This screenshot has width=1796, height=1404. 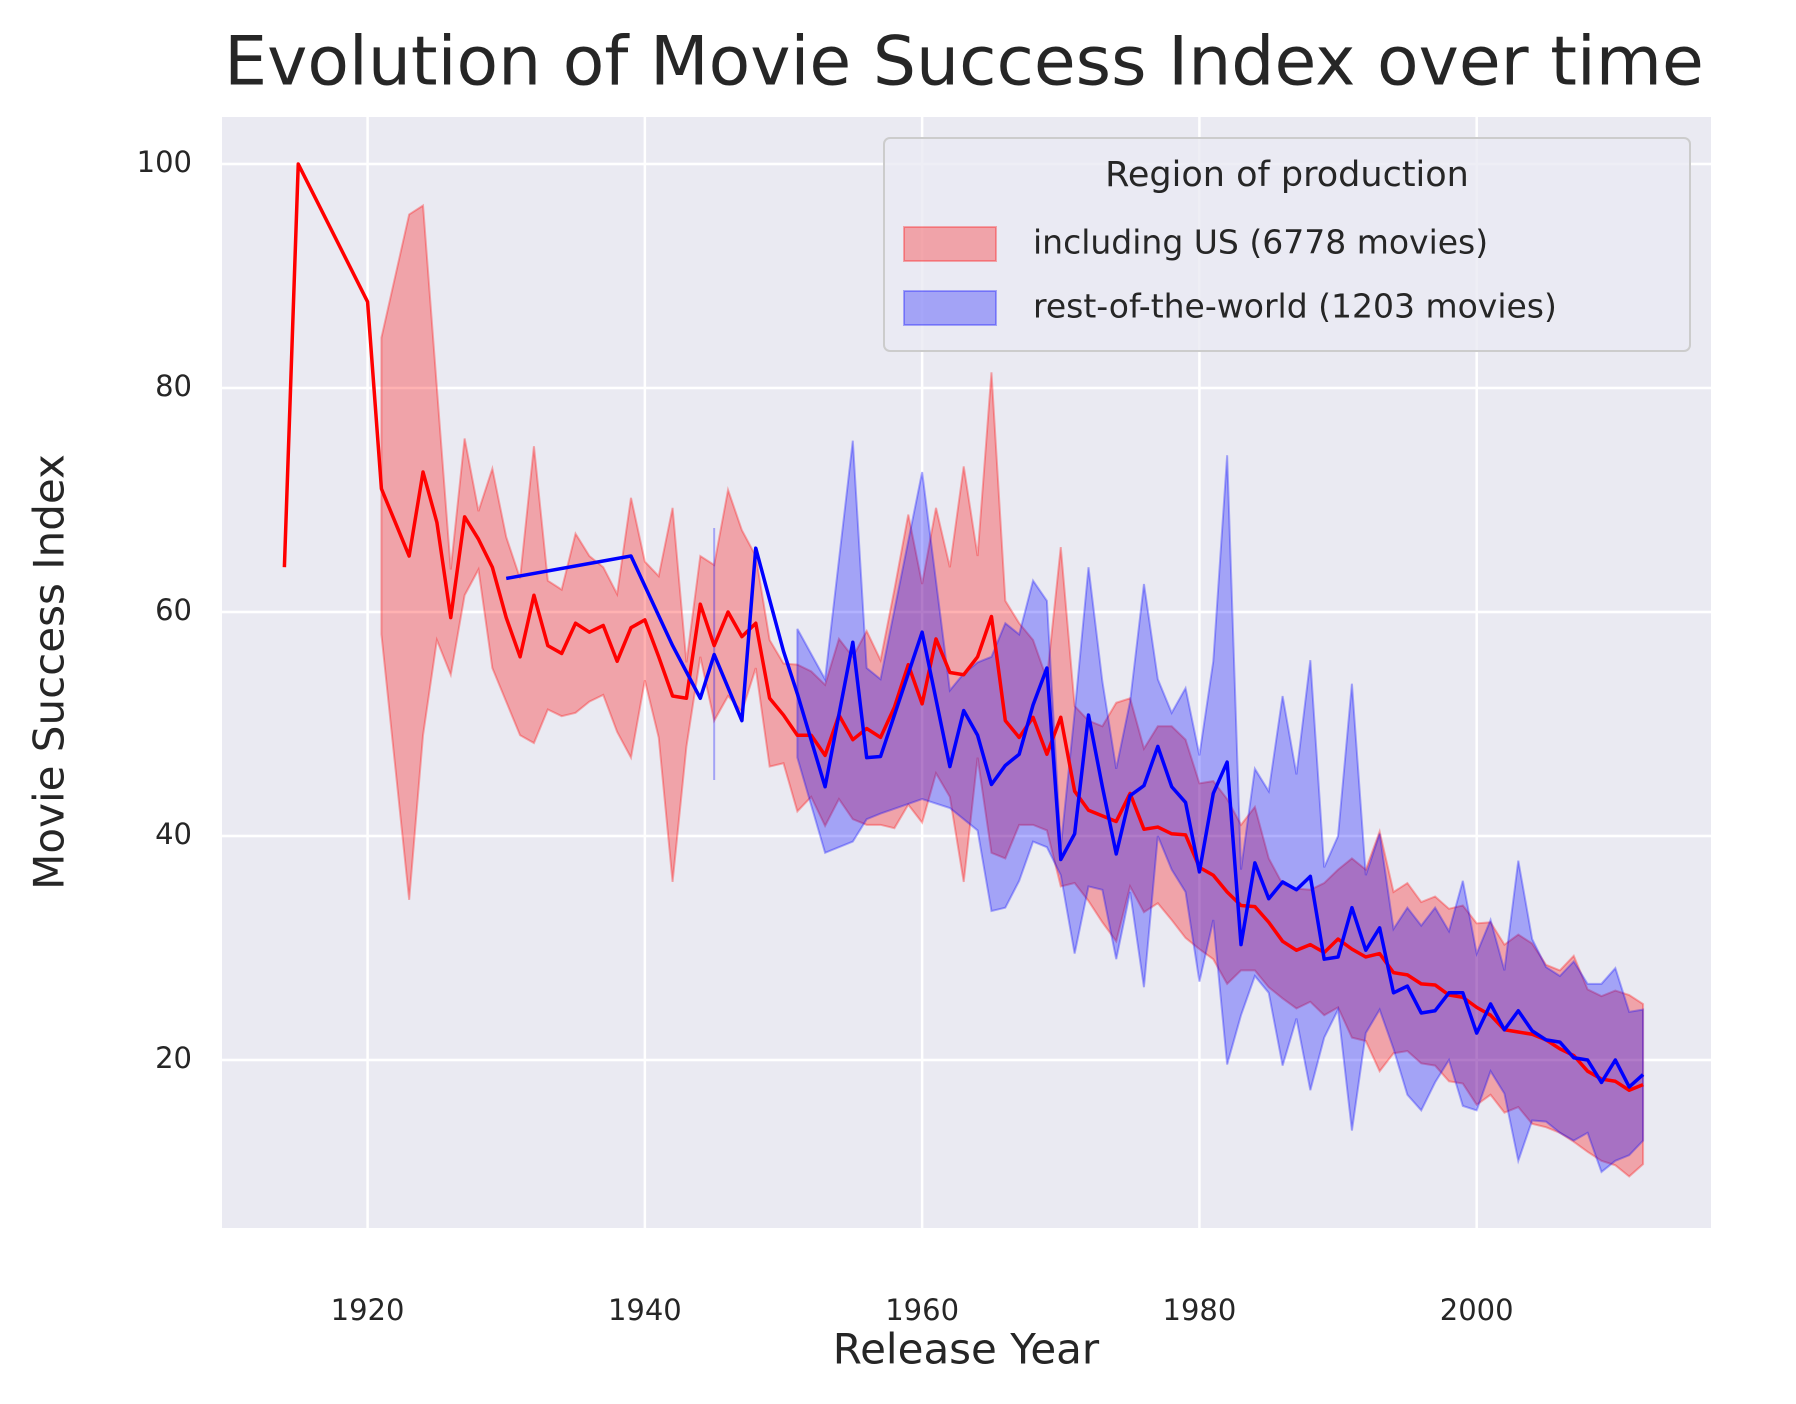 I want to click on y-tick-label: 100, so click(x=164, y=162).